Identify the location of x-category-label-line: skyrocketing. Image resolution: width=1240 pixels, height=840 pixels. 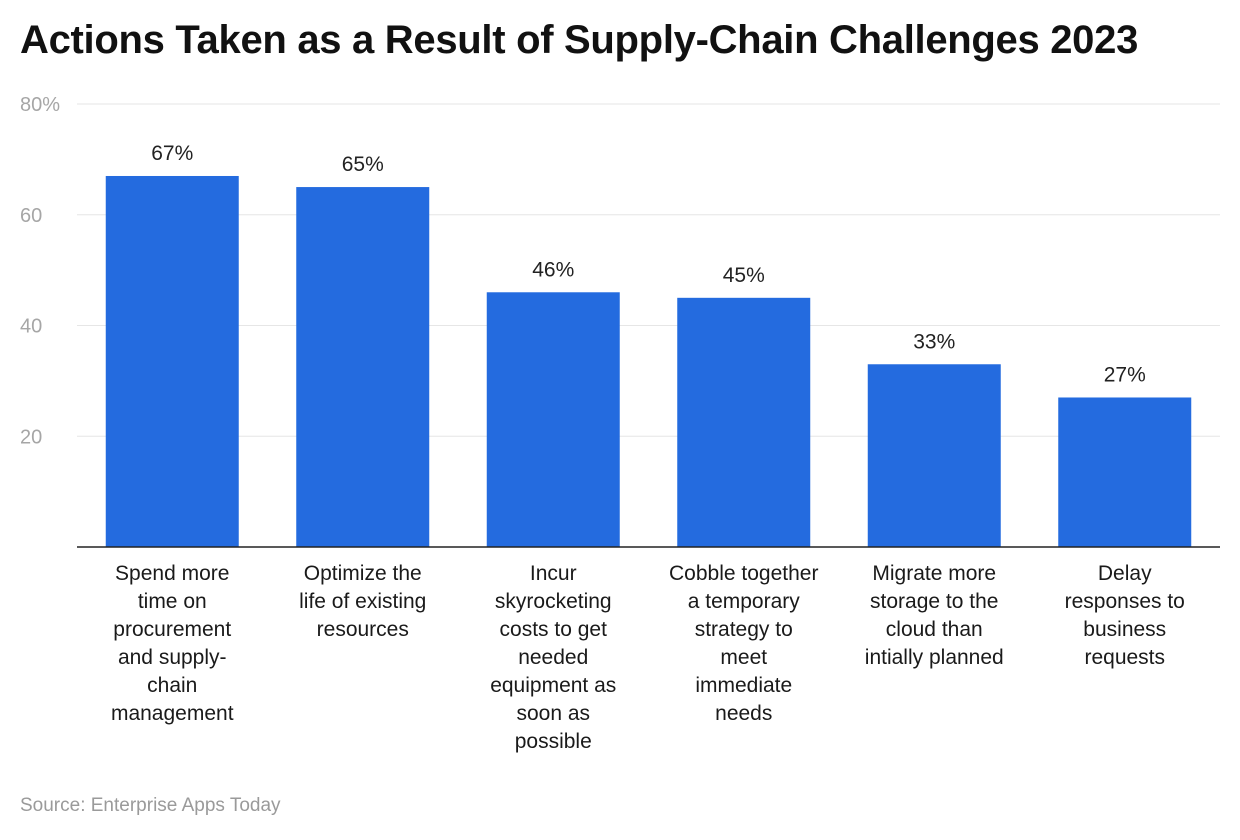
(553, 601).